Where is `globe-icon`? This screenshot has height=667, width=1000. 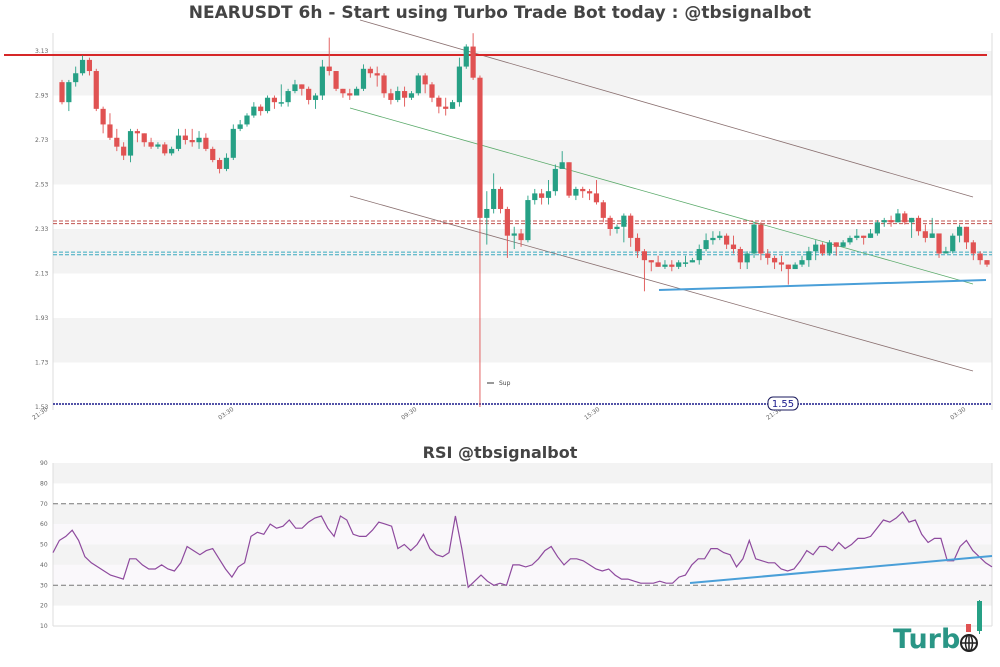 globe-icon is located at coordinates (971, 626).